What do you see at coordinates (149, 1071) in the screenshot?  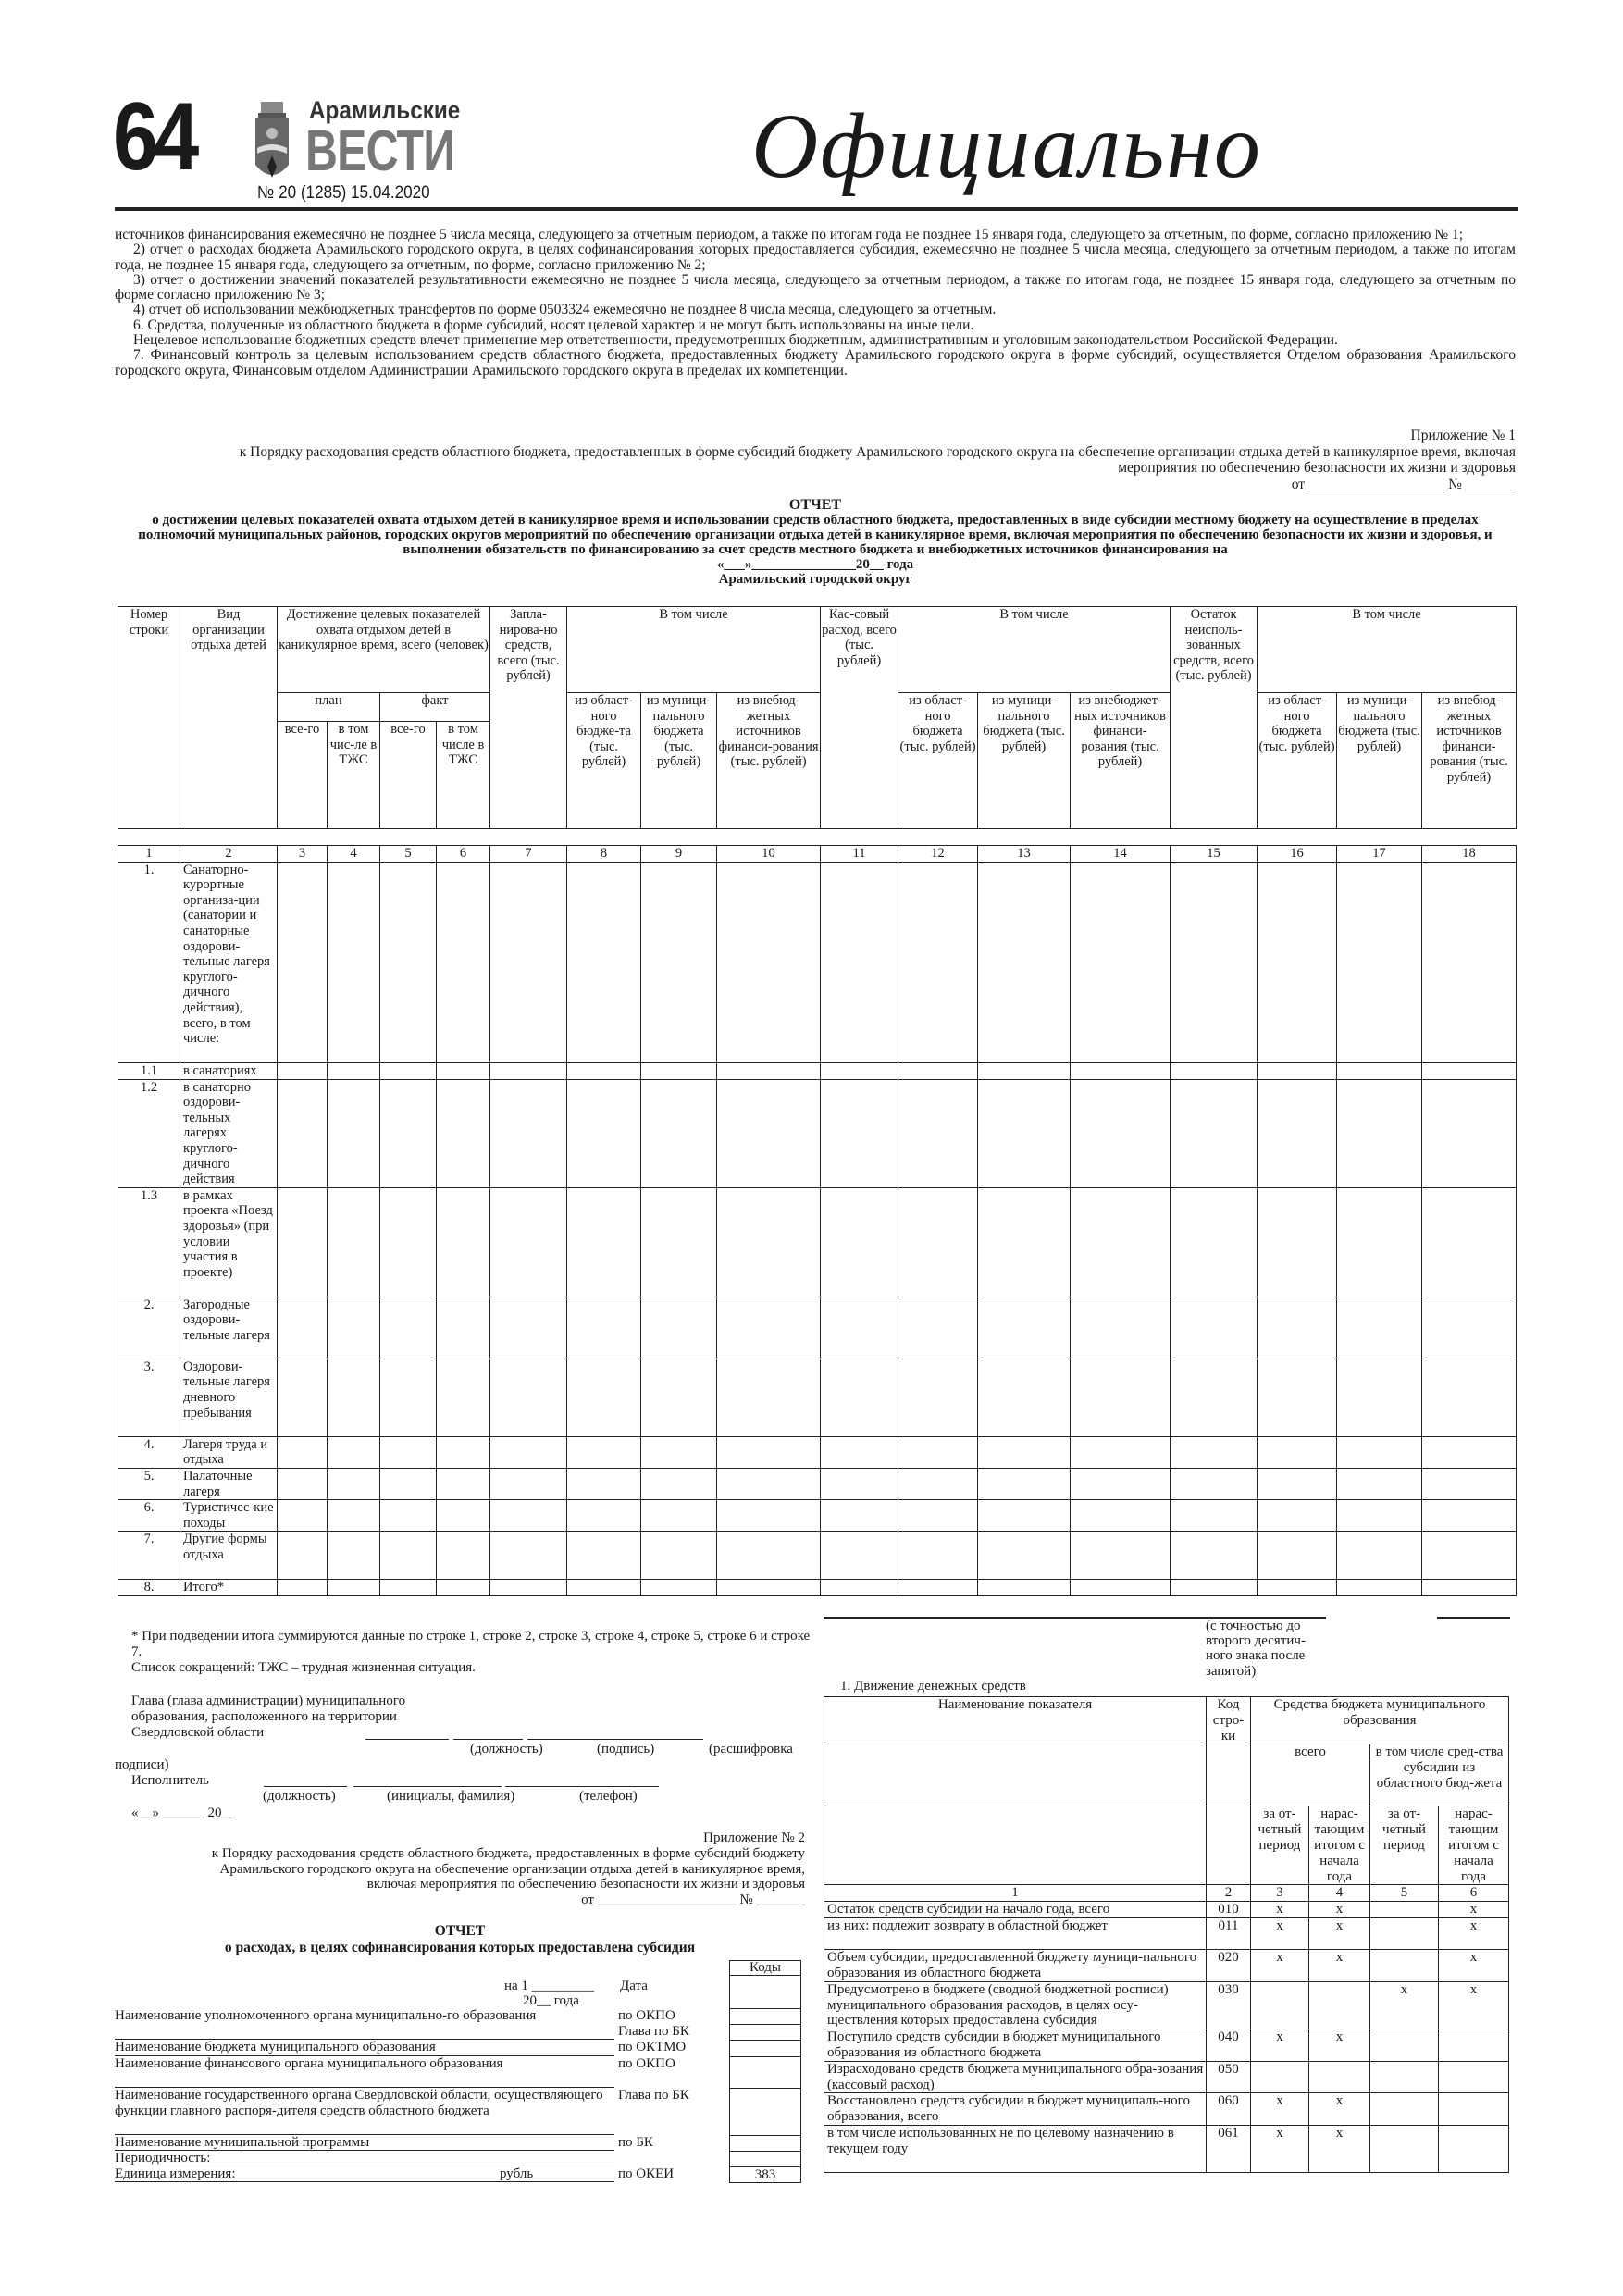 I see `row-number: 1.1` at bounding box center [149, 1071].